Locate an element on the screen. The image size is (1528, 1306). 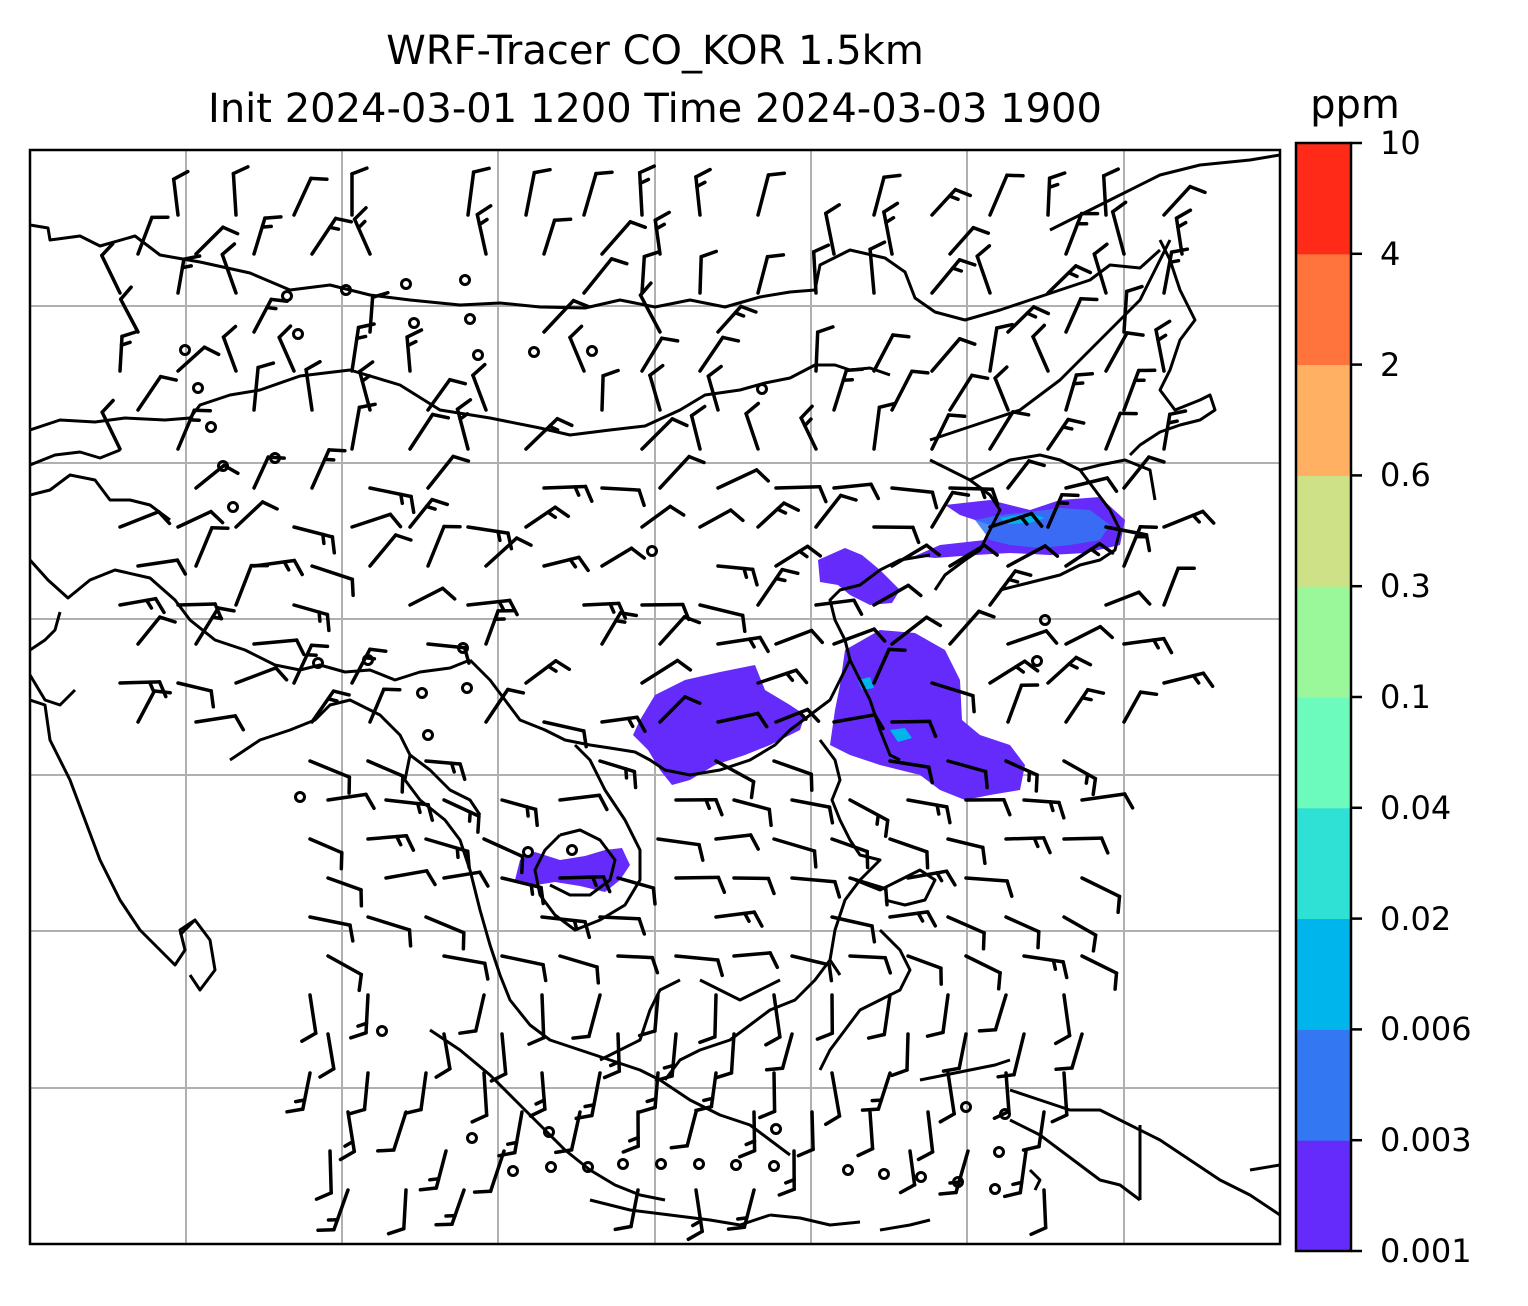
colorbar-tick-label: 4 is located at coordinates (1390, 253).